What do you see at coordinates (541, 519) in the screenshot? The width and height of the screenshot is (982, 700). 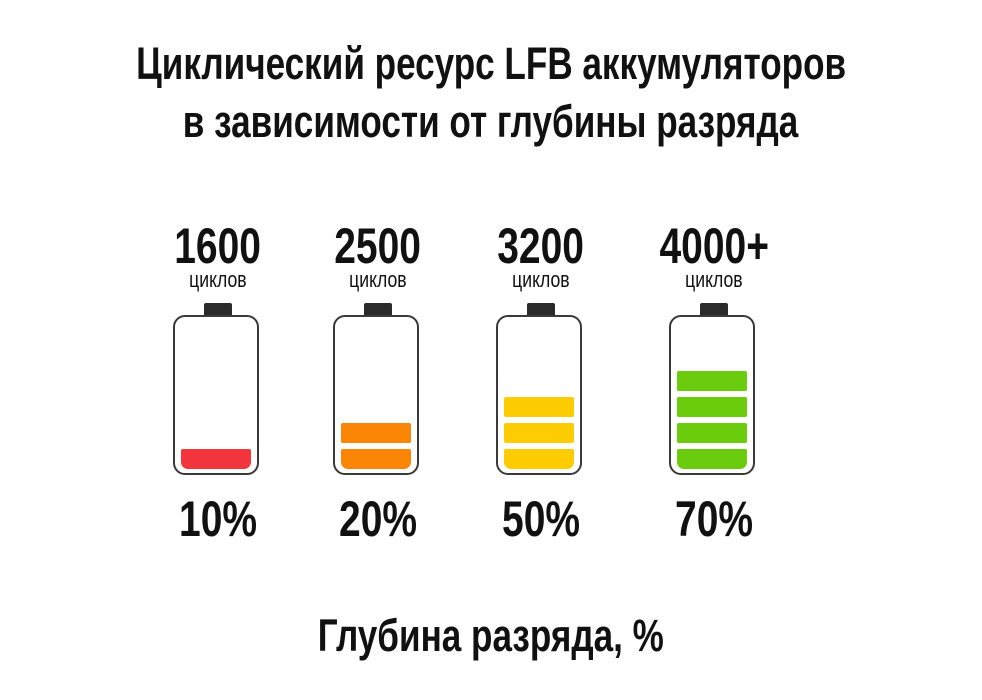 I see `depth-label: 50%` at bounding box center [541, 519].